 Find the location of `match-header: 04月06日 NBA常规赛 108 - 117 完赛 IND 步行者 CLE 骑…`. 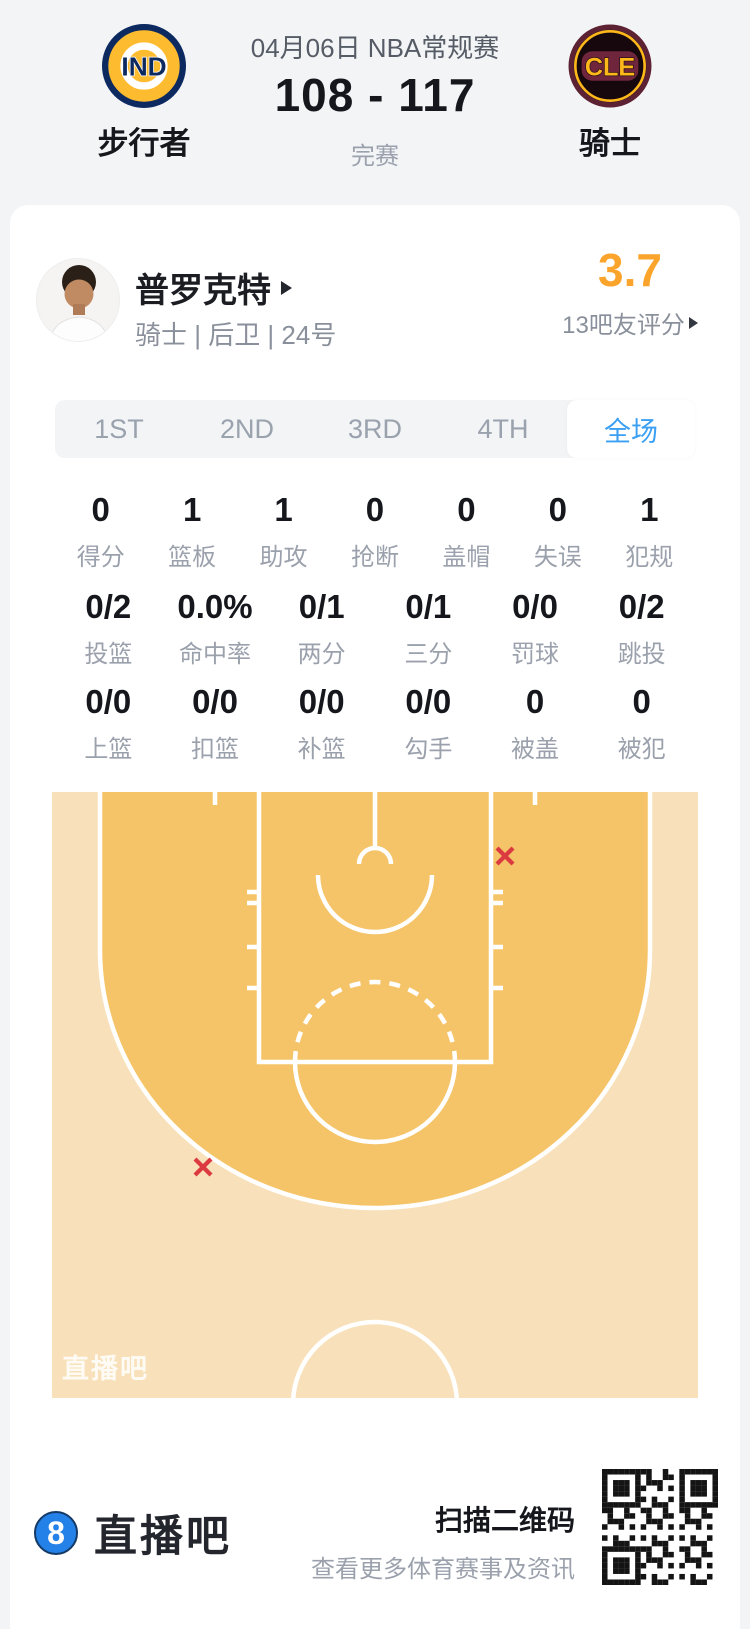

match-header: 04月06日 NBA常规赛 108 - 117 完赛 IND 步行者 CLE 骑… is located at coordinates (375, 102).